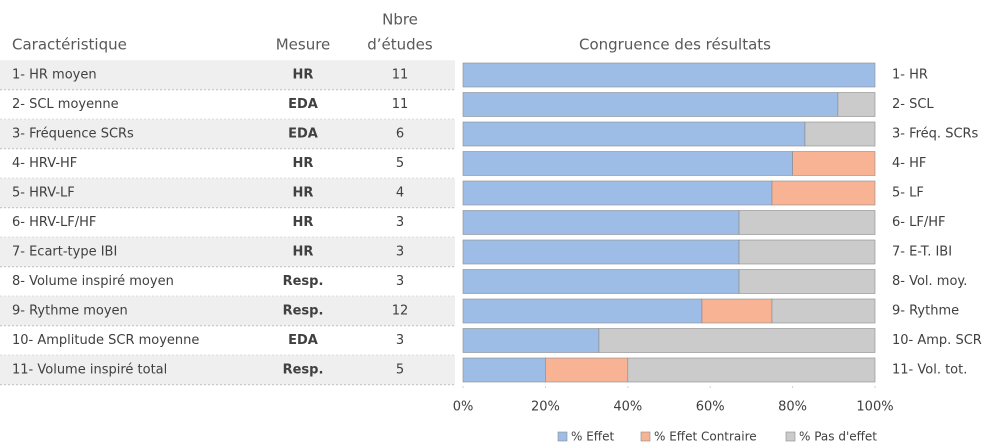  Describe the element at coordinates (705, 437) in the screenshot. I see `legend-label: % Effet Contraire` at that location.